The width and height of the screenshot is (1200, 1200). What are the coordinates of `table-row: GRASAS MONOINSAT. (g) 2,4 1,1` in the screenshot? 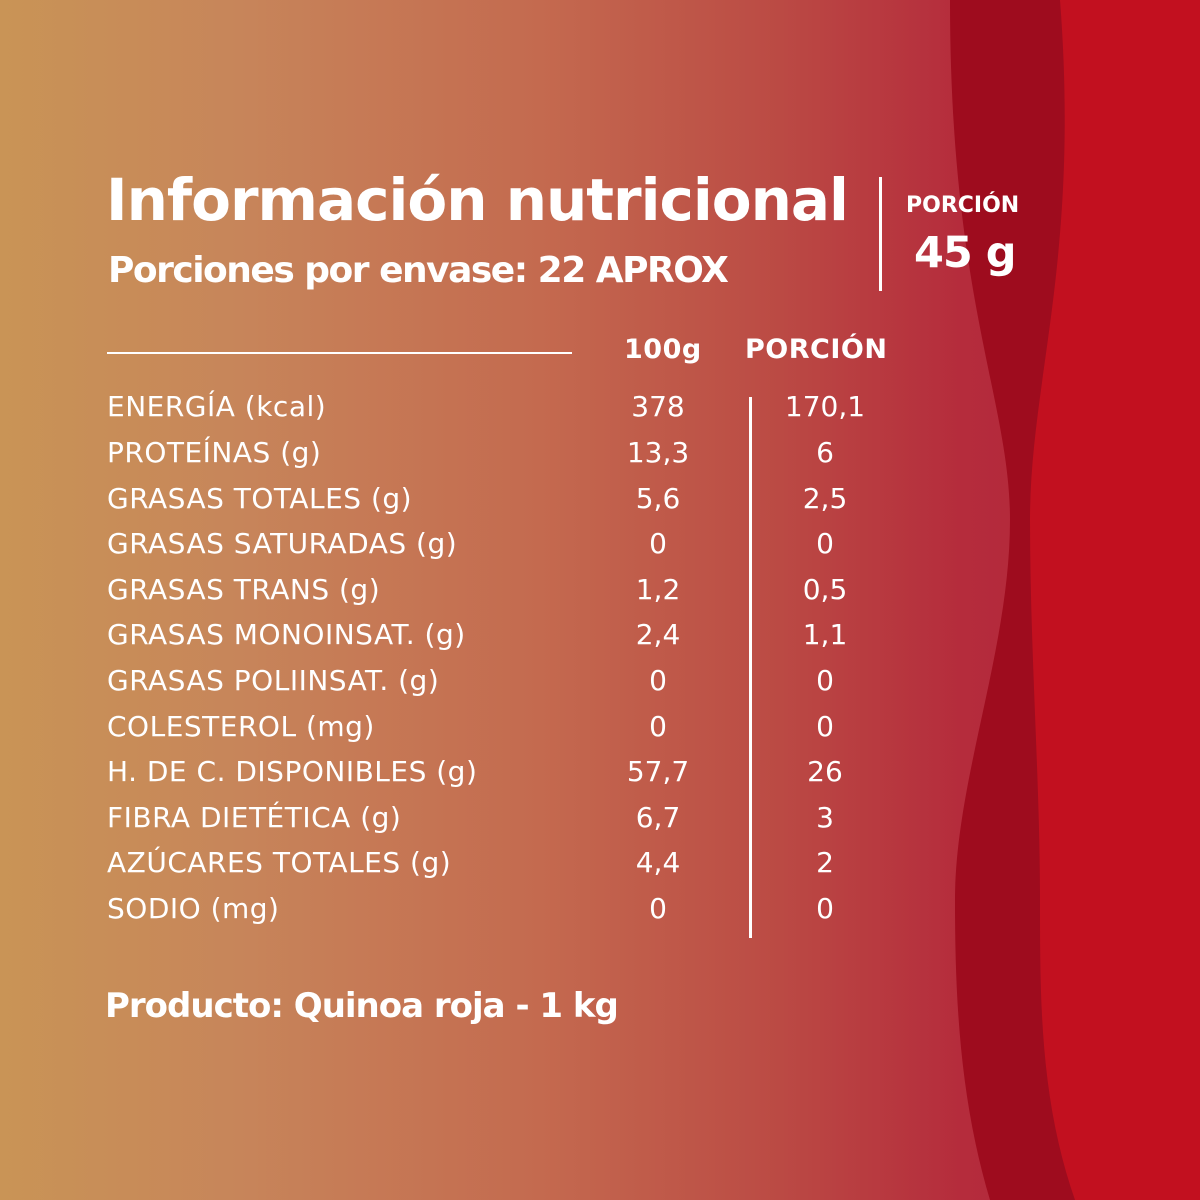 It's located at (600, 640).